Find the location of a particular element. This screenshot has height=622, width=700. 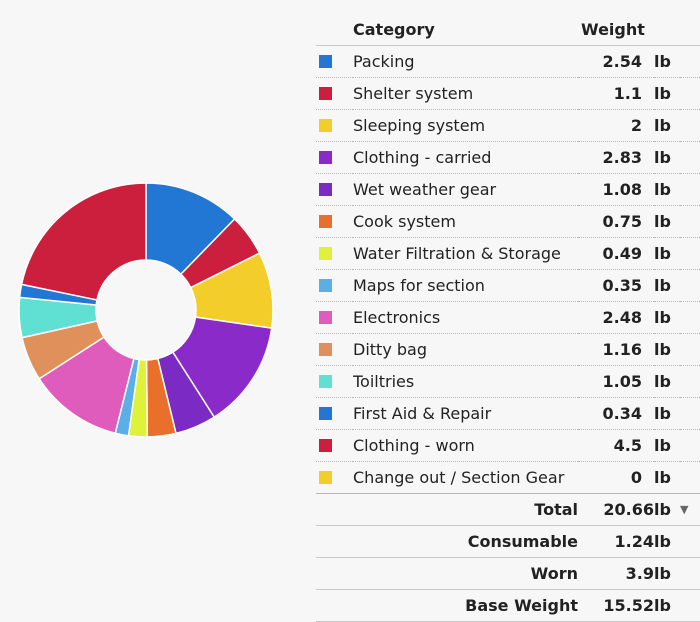

category-weight: 1.16 is located at coordinates (616, 349).